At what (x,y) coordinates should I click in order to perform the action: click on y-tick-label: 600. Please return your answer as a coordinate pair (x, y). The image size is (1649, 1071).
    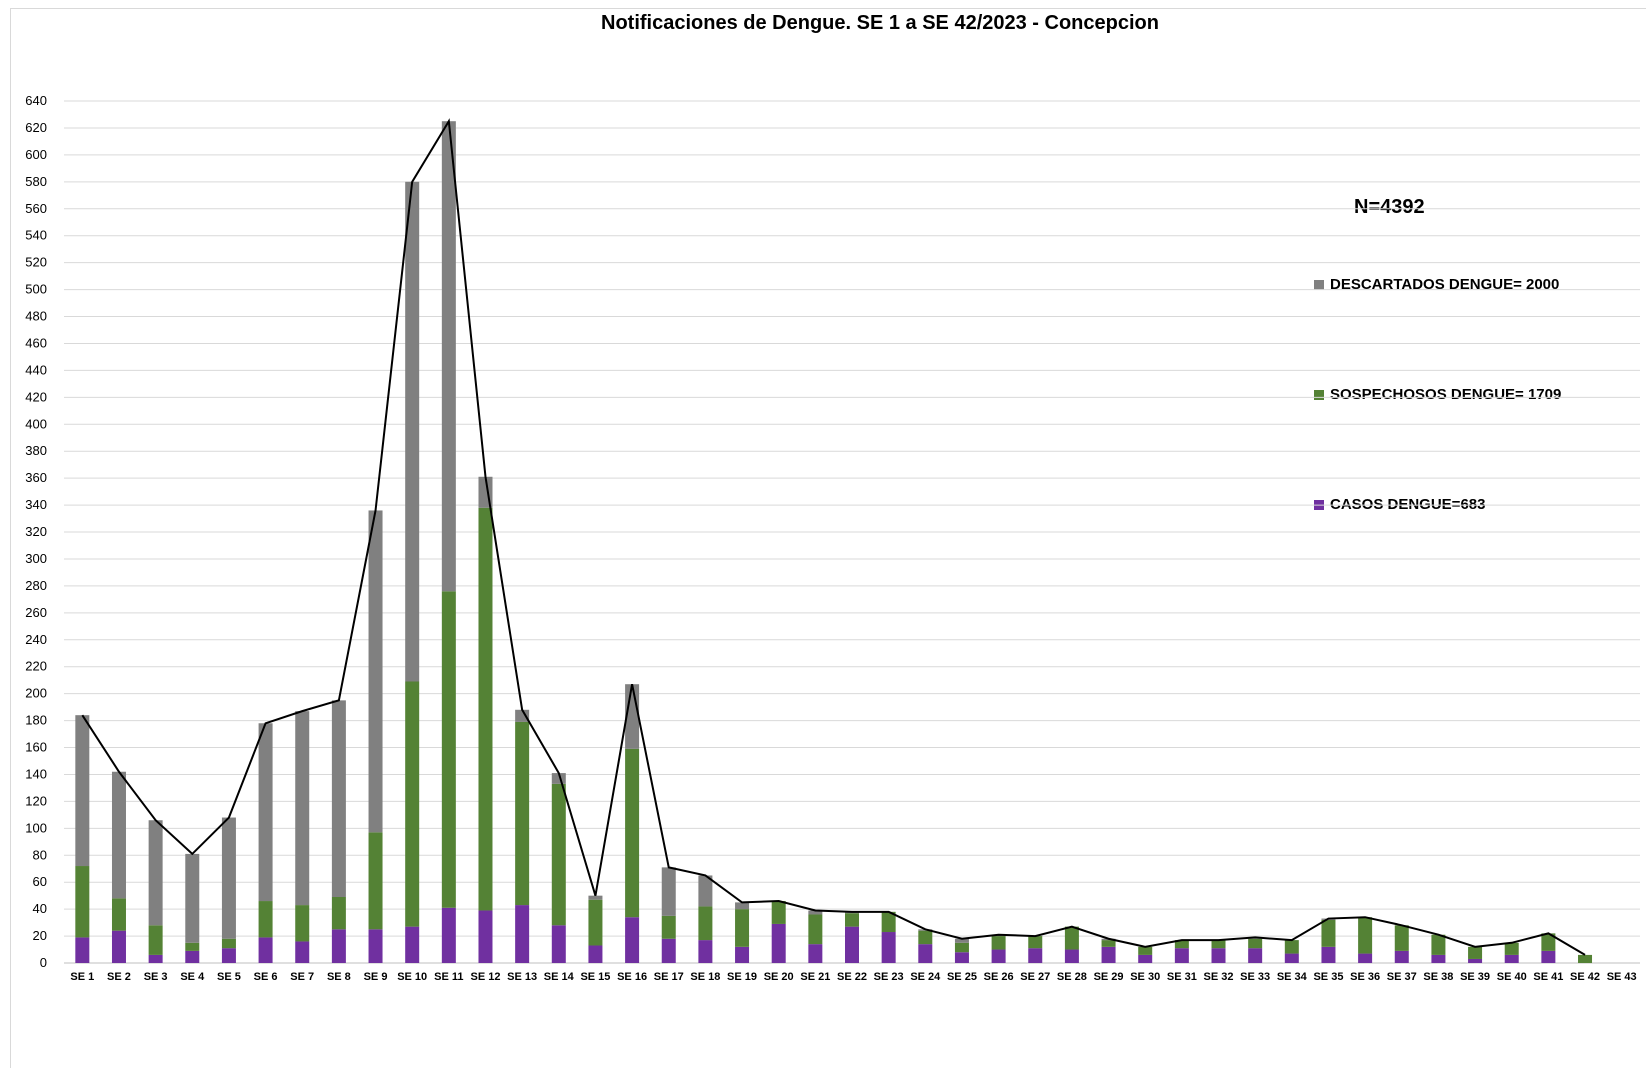
    Looking at the image, I should click on (36, 154).